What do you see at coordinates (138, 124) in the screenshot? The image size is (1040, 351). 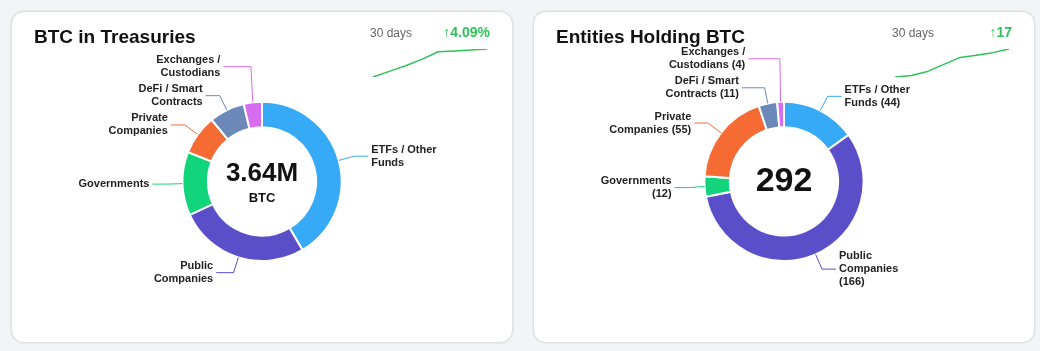 I see `slice-label: Private Companies` at bounding box center [138, 124].